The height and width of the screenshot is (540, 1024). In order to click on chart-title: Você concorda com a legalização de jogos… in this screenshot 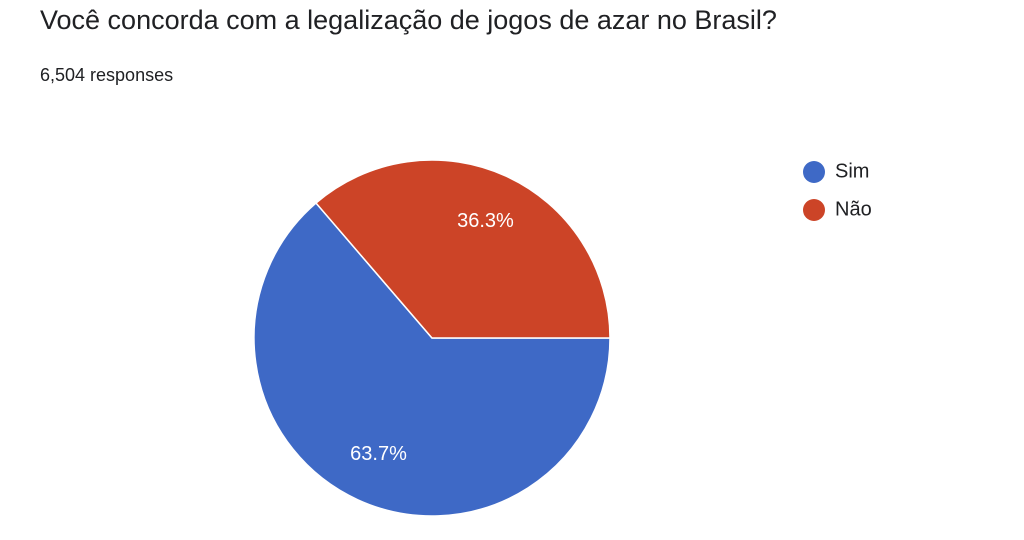, I will do `click(408, 20)`.